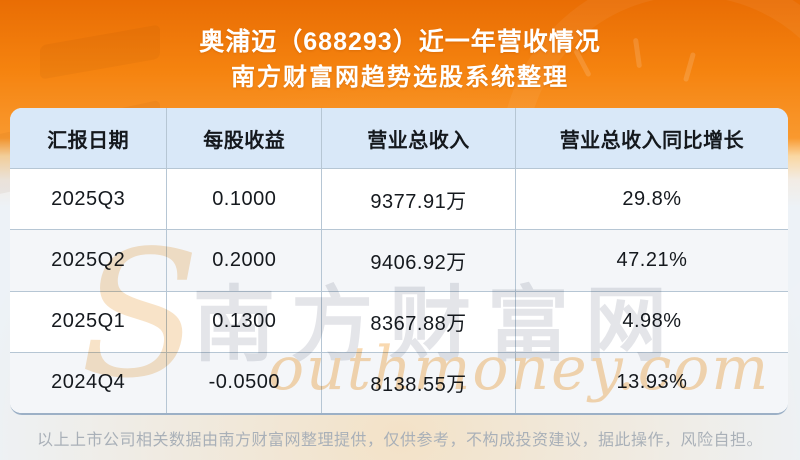 The image size is (800, 460). What do you see at coordinates (88, 259) in the screenshot?
I see `cell-report-date: 2025Q2` at bounding box center [88, 259].